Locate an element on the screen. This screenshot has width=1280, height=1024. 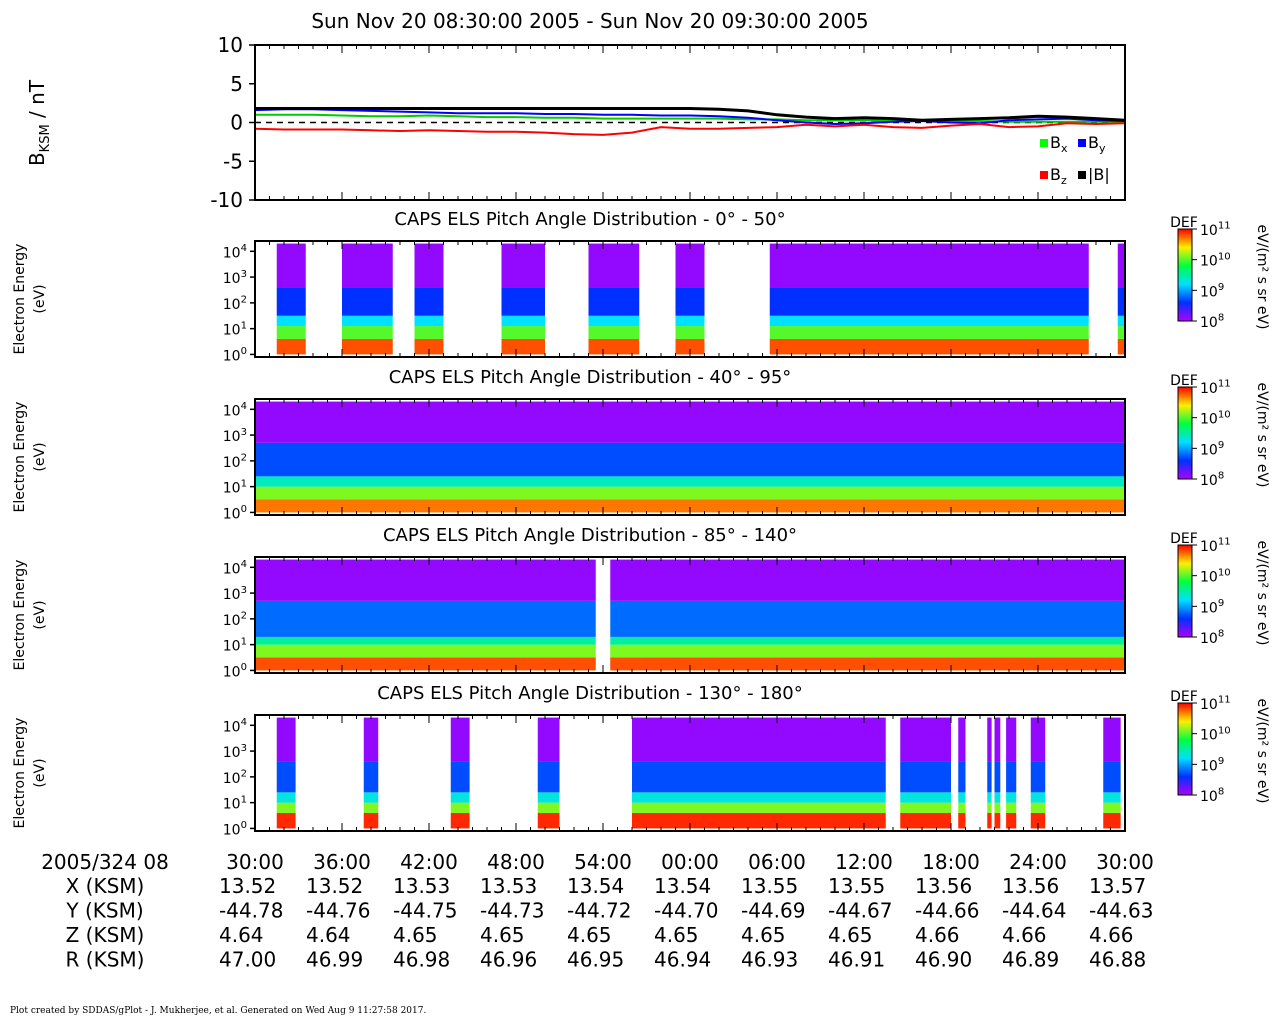
ephemeris-value: 46.94 is located at coordinates (682, 960).